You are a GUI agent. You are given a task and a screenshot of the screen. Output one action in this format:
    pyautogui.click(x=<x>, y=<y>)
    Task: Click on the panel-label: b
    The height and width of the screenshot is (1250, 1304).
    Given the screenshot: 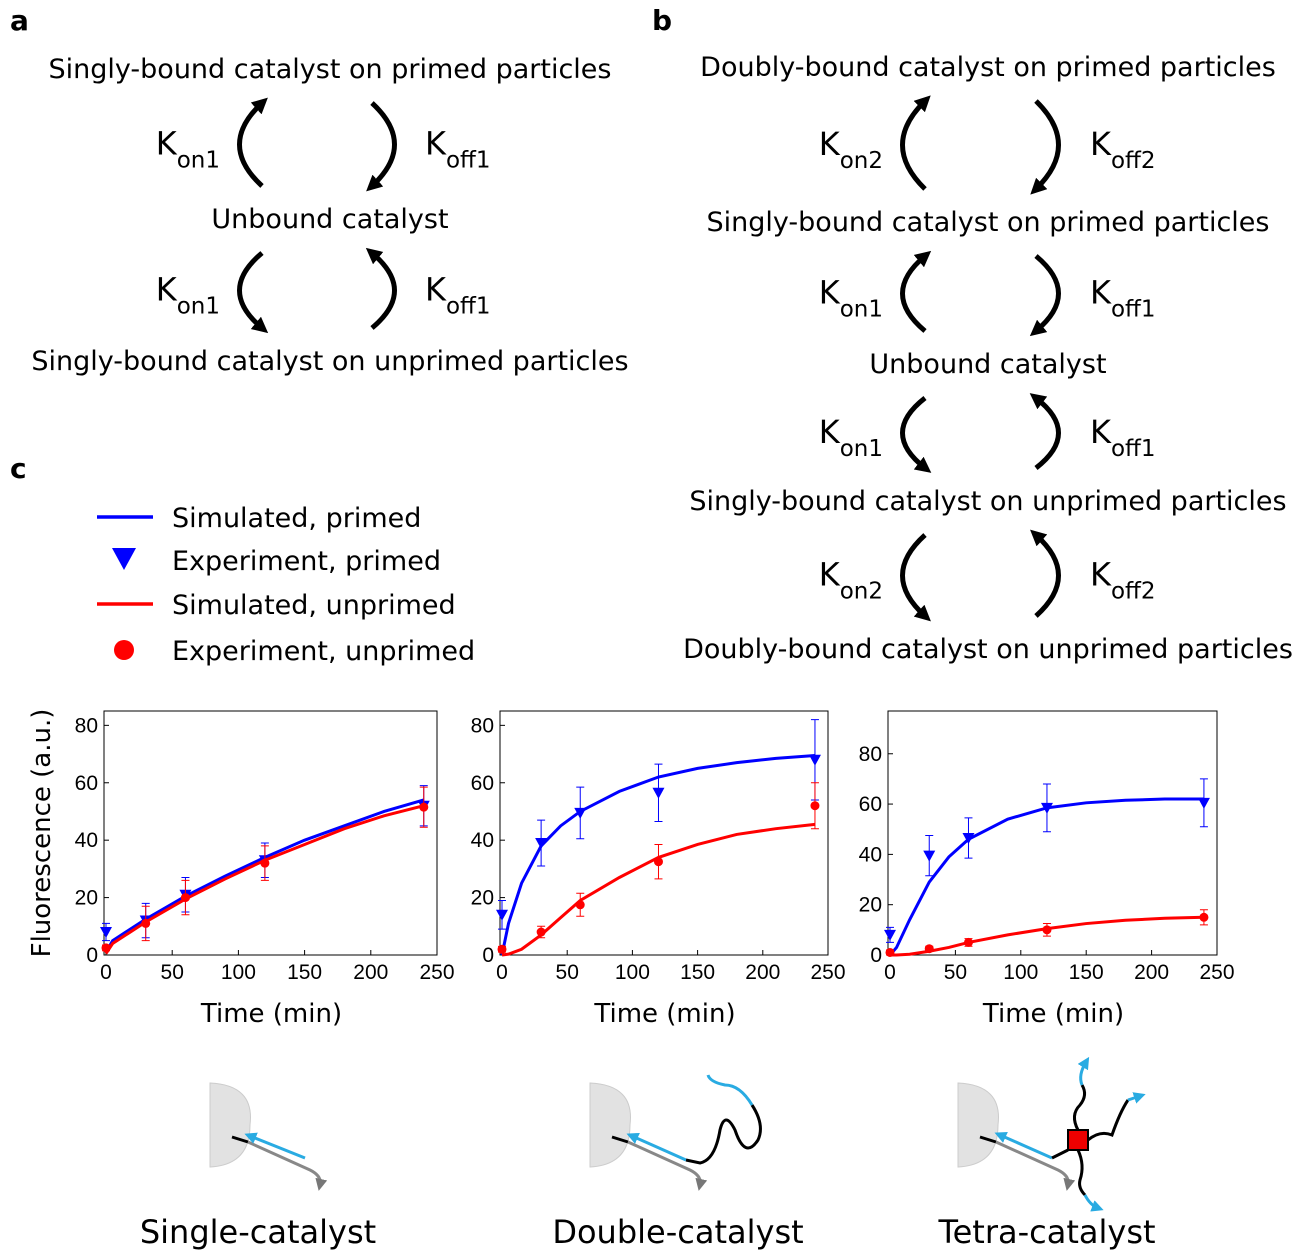 What is the action you would take?
    pyautogui.click(x=662, y=20)
    